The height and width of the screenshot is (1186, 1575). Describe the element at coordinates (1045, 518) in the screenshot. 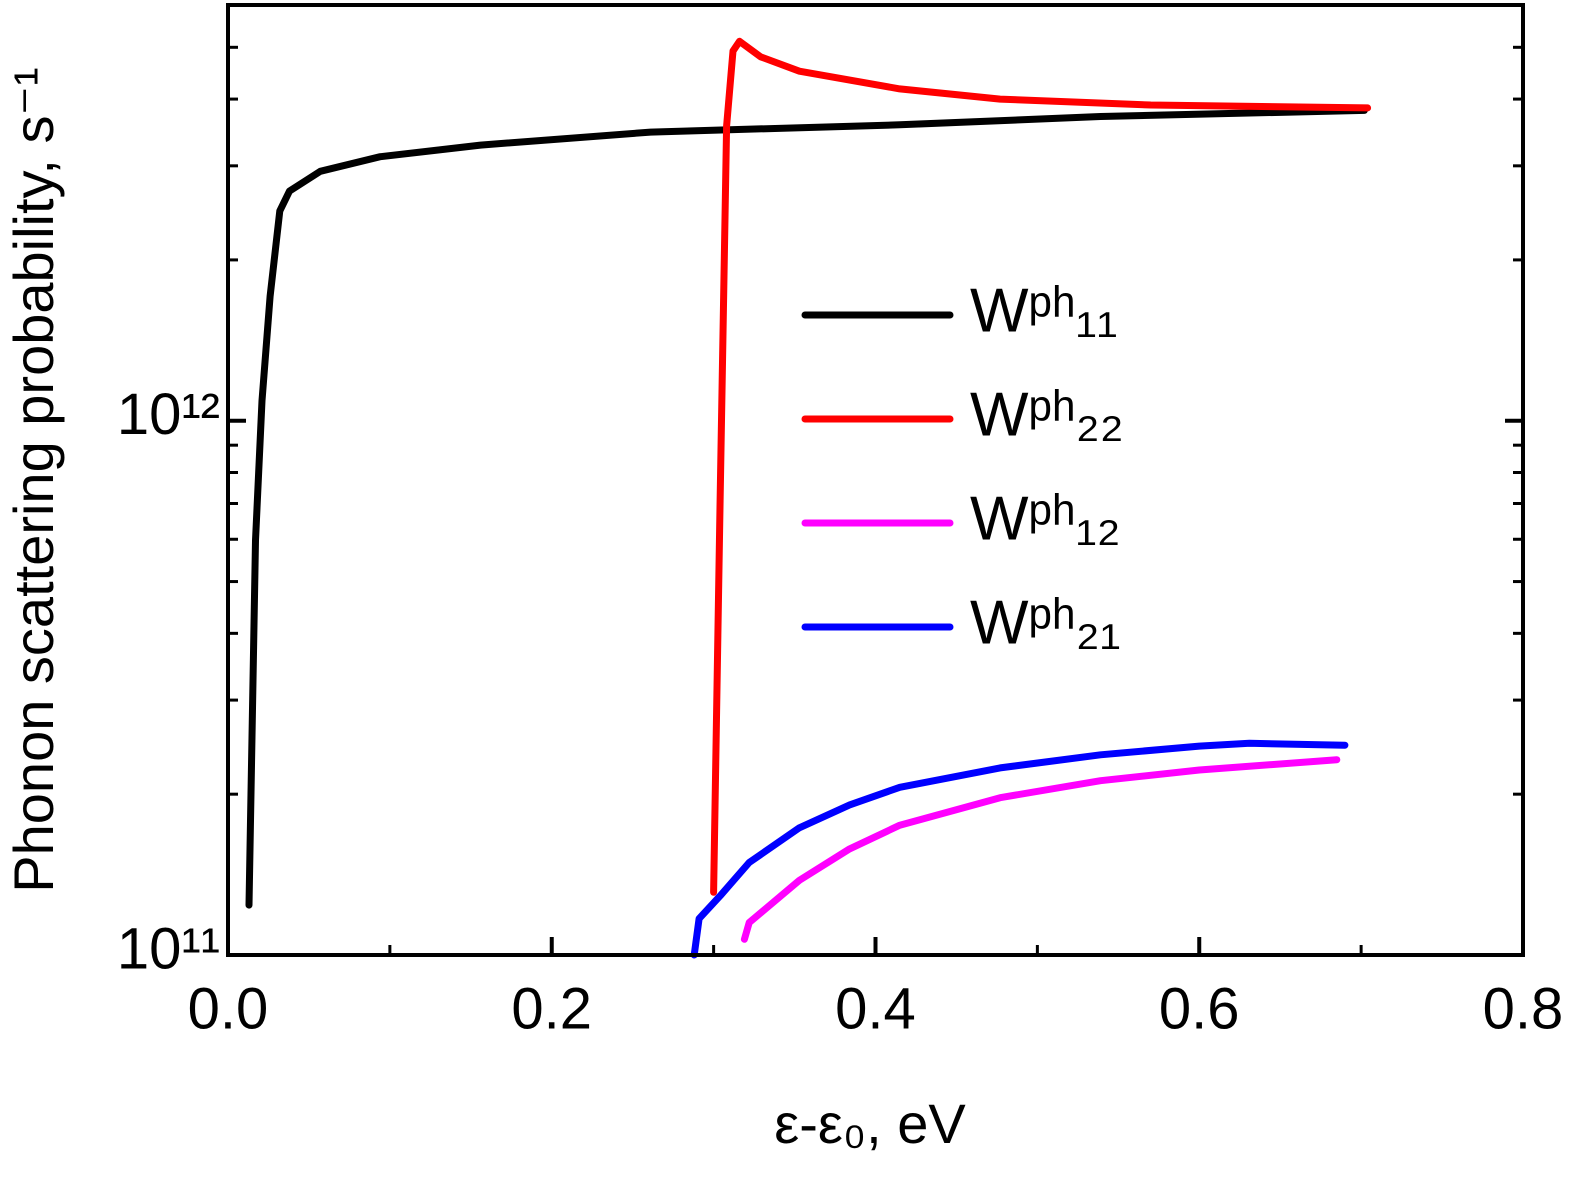

I see `legend-label: Wᵖʰ₁₂` at that location.